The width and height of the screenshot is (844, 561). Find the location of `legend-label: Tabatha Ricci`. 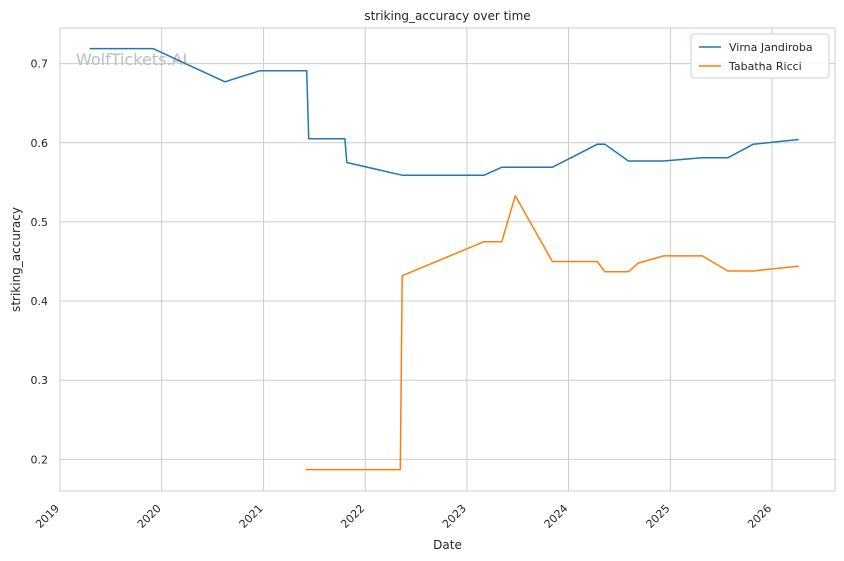

legend-label: Tabatha Ricci is located at coordinates (765, 66).